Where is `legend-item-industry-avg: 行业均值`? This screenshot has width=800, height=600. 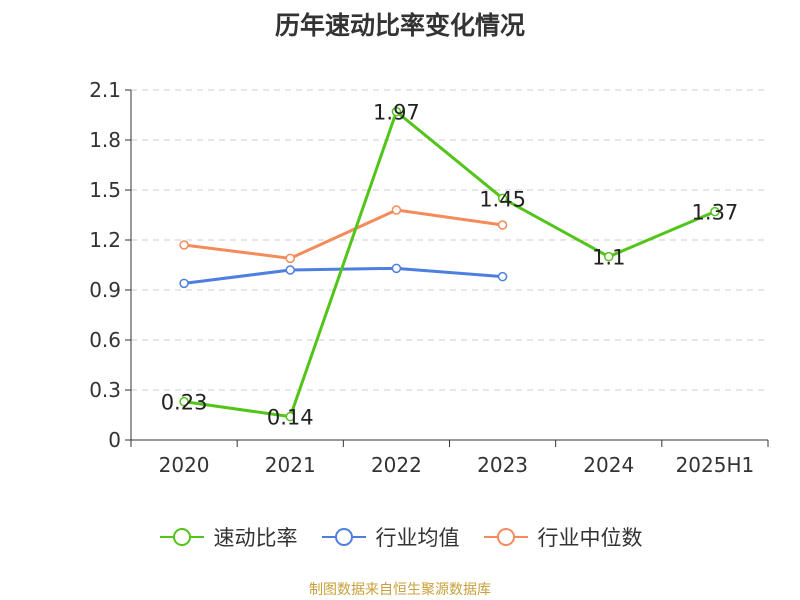 legend-item-industry-avg: 行业均值 is located at coordinates (390, 537).